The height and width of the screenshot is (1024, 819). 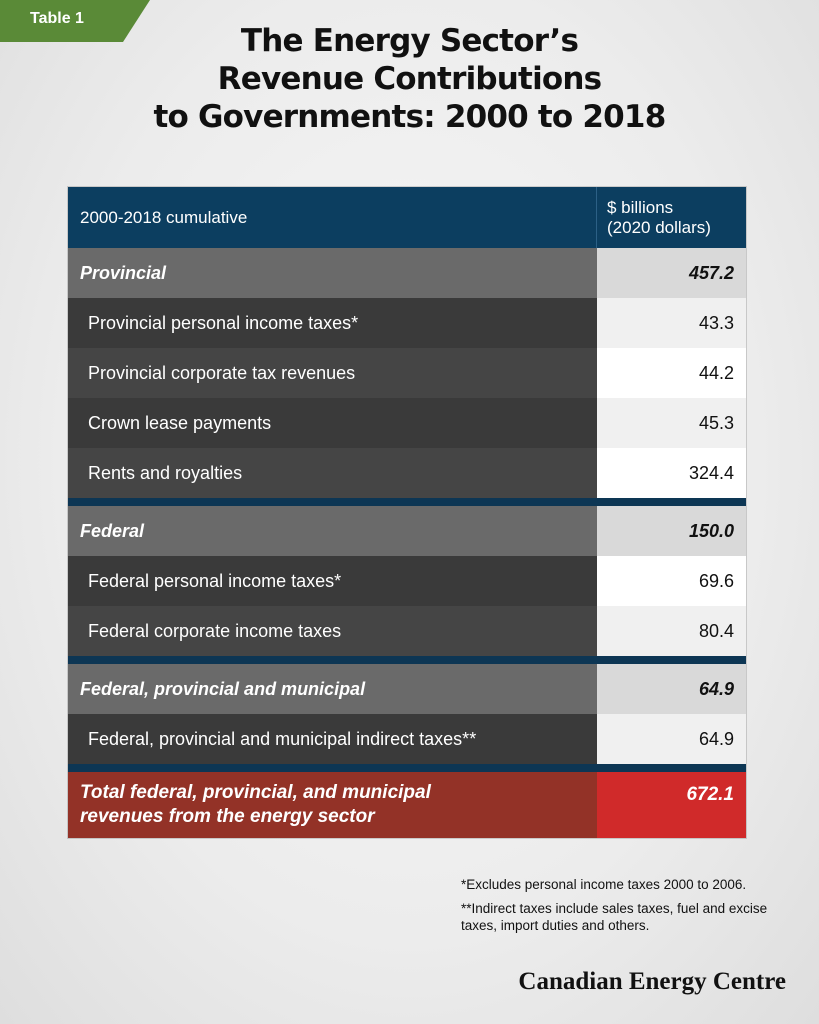 I want to click on group-row-provincial: Provincial 457.2, so click(x=407, y=273).